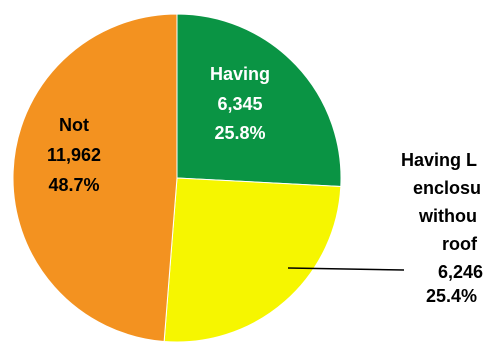 Image resolution: width=495 pixels, height=343 pixels. What do you see at coordinates (443, 202) in the screenshot?
I see `slice-label-yellow: Having L enclosu withou roof` at bounding box center [443, 202].